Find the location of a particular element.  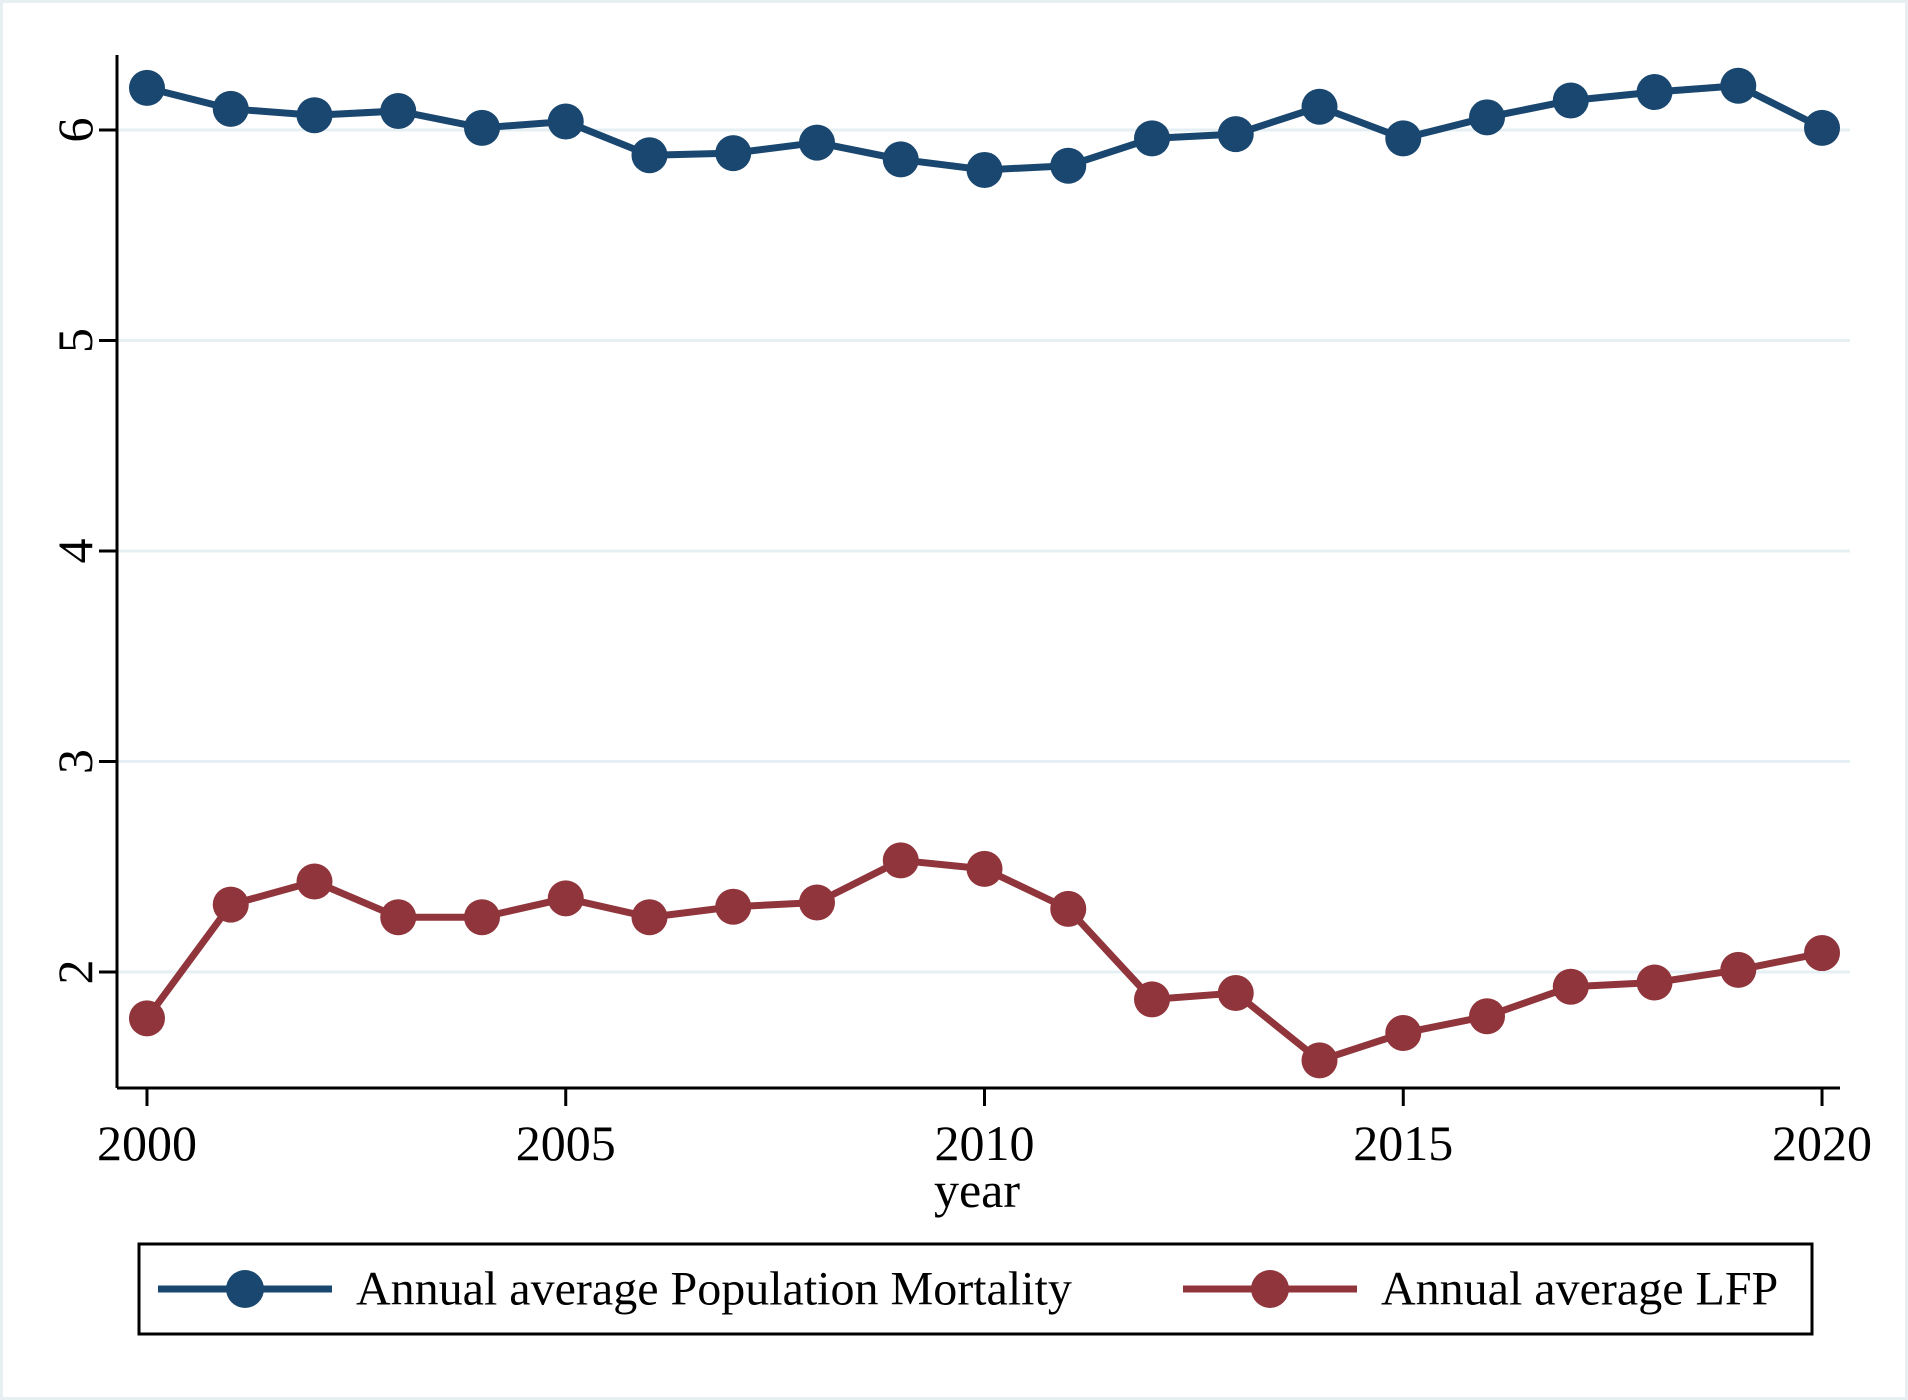

y-axis-ticks: 2 3 4 5 6 is located at coordinates (82, 551).